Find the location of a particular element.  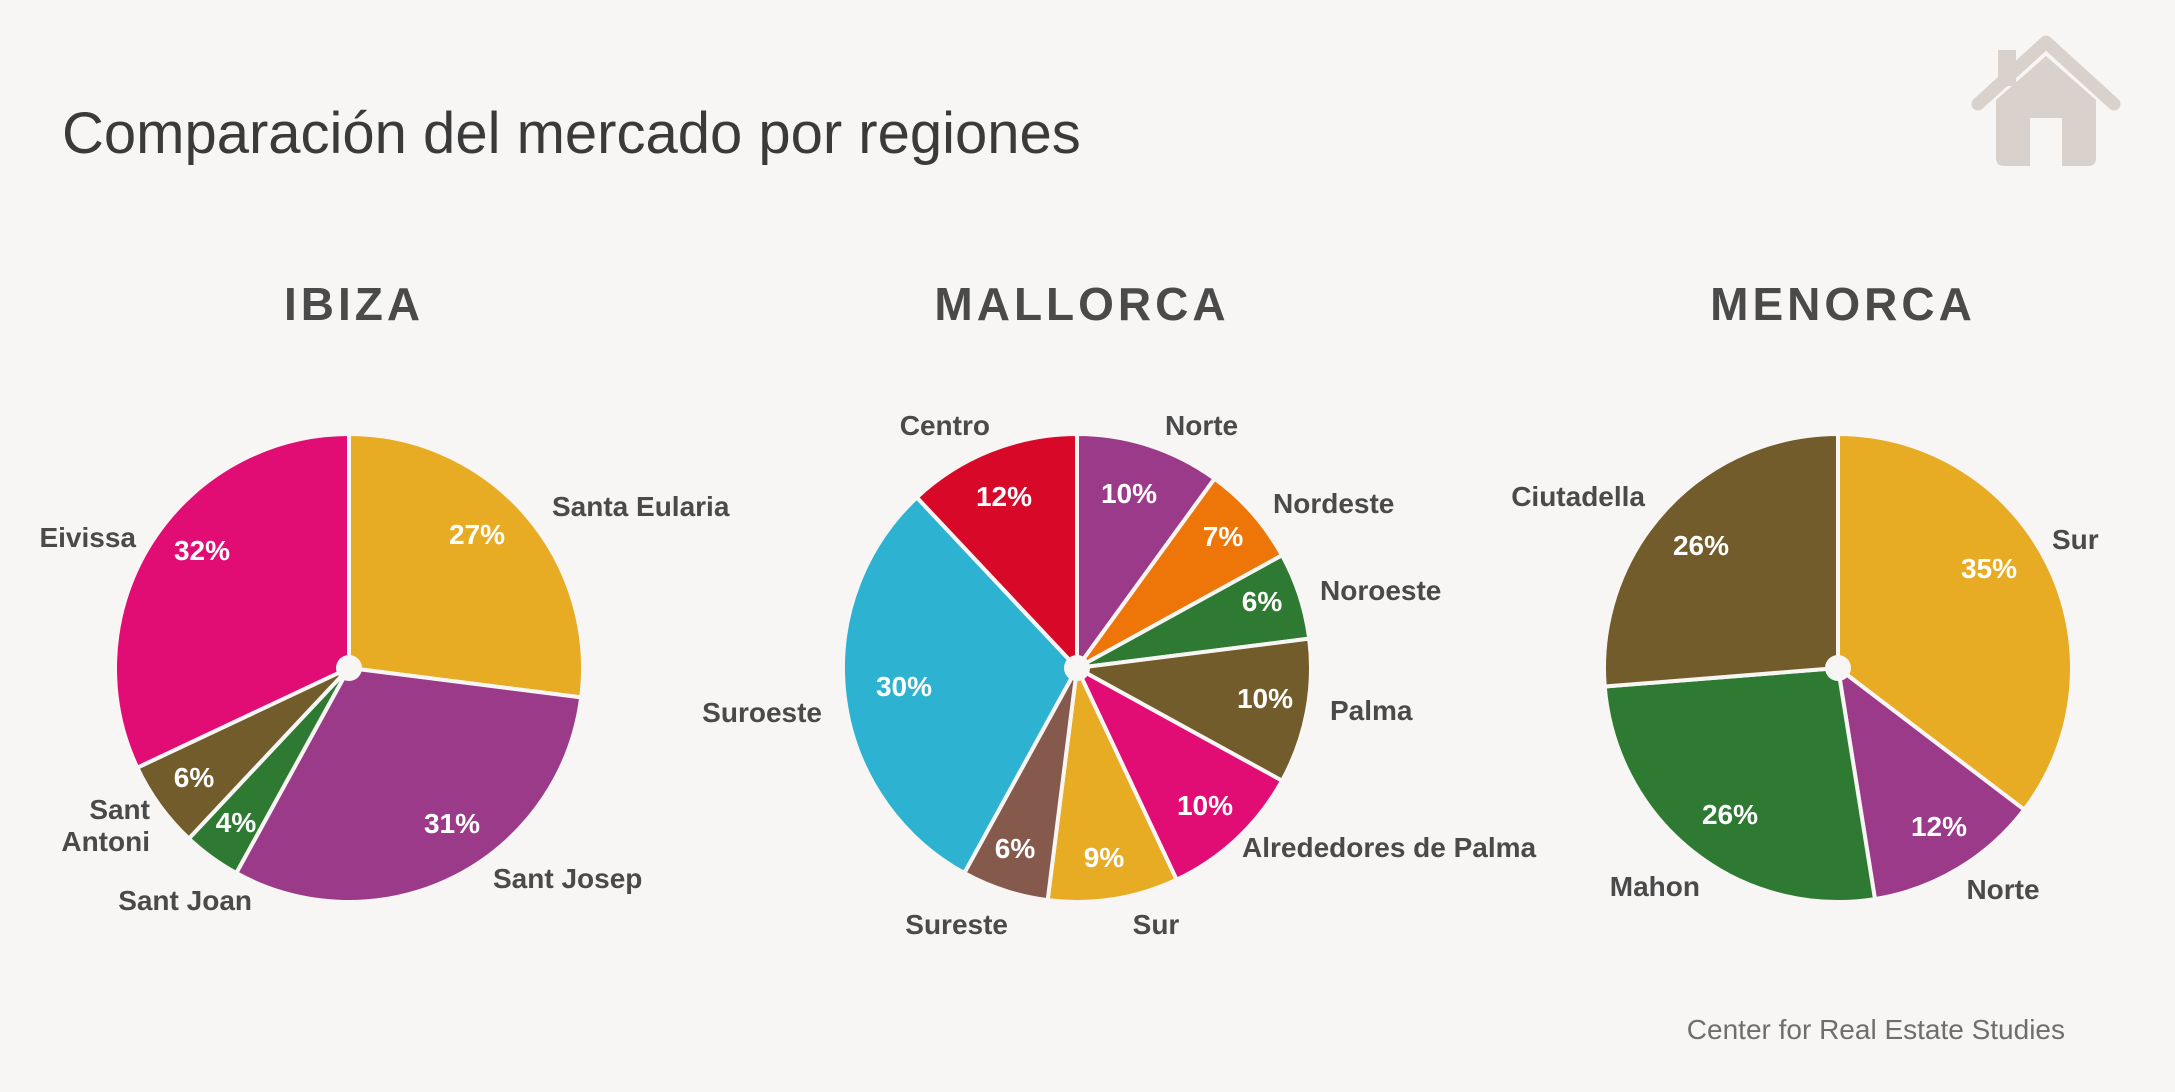

menorca-value-label-norte: 12% is located at coordinates (1939, 826).